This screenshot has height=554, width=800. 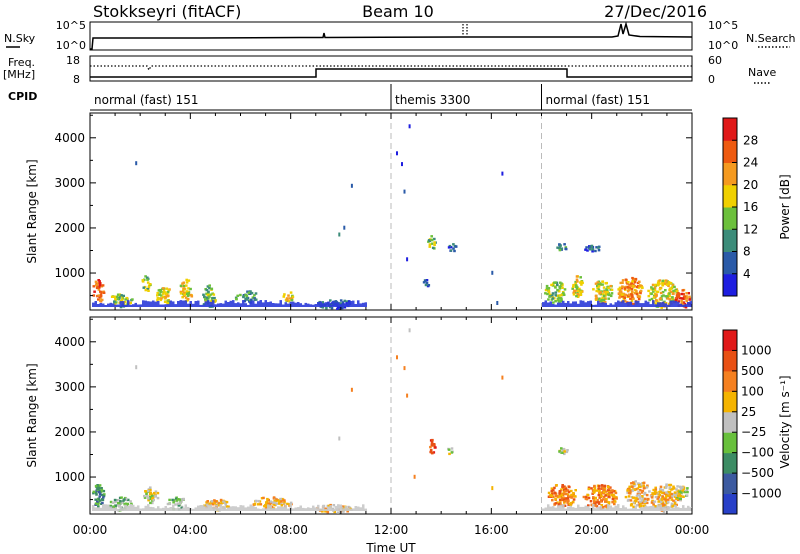 What do you see at coordinates (748, 412) in the screenshot?
I see `colorbar-tick-label: 25` at bounding box center [748, 412].